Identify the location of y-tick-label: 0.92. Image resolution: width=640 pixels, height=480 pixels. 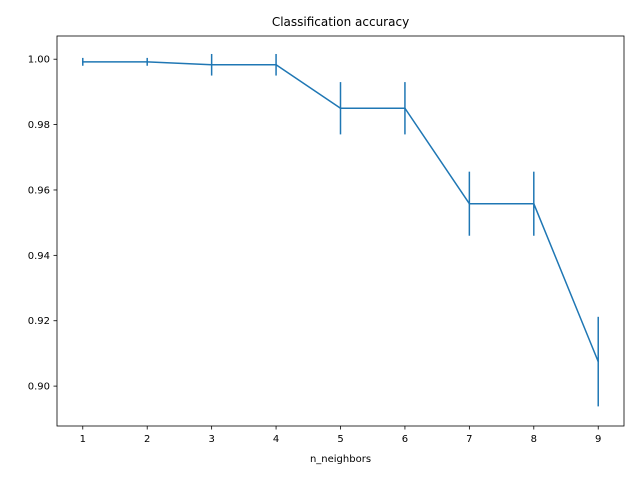
(39, 321).